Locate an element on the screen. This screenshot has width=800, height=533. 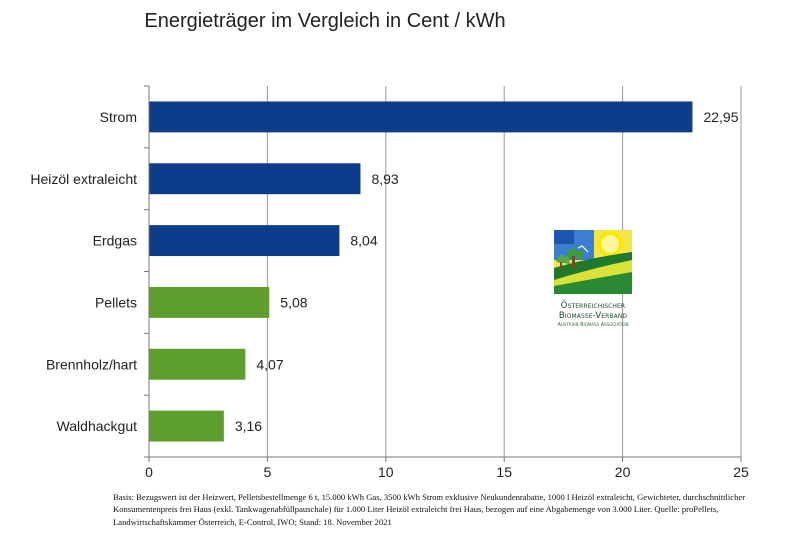
value-label: 8,04 is located at coordinates (363, 241).